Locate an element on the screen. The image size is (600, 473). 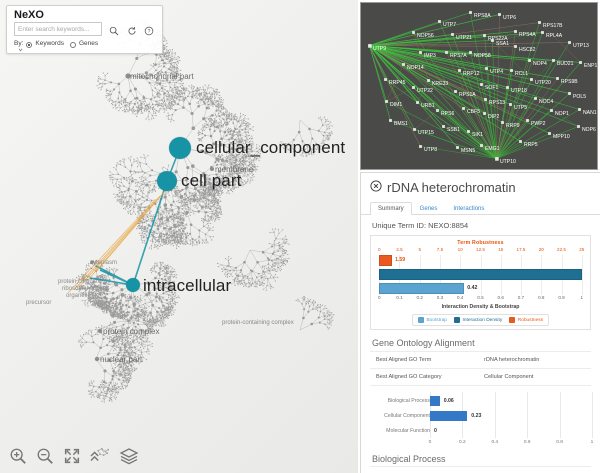
bar-value-label: 0.42 is located at coordinates (472, 288).